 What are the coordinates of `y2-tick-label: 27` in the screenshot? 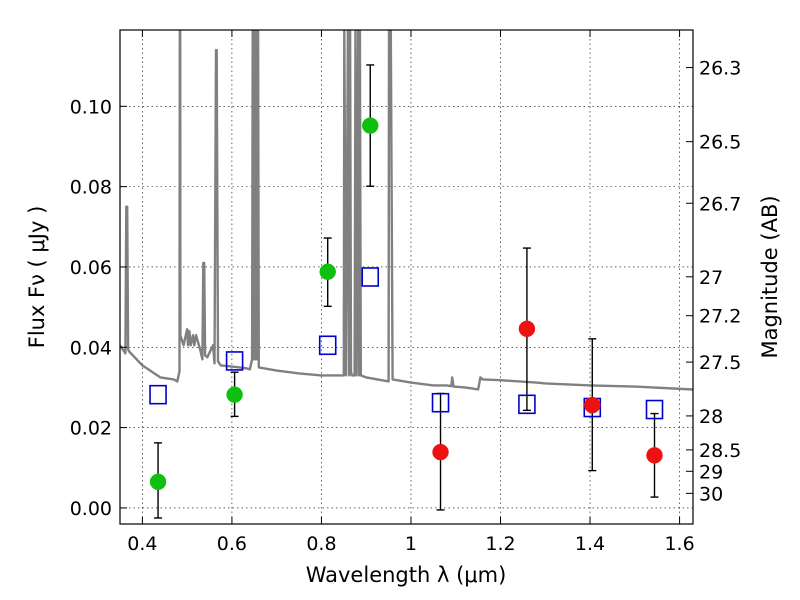 It's located at (711, 278).